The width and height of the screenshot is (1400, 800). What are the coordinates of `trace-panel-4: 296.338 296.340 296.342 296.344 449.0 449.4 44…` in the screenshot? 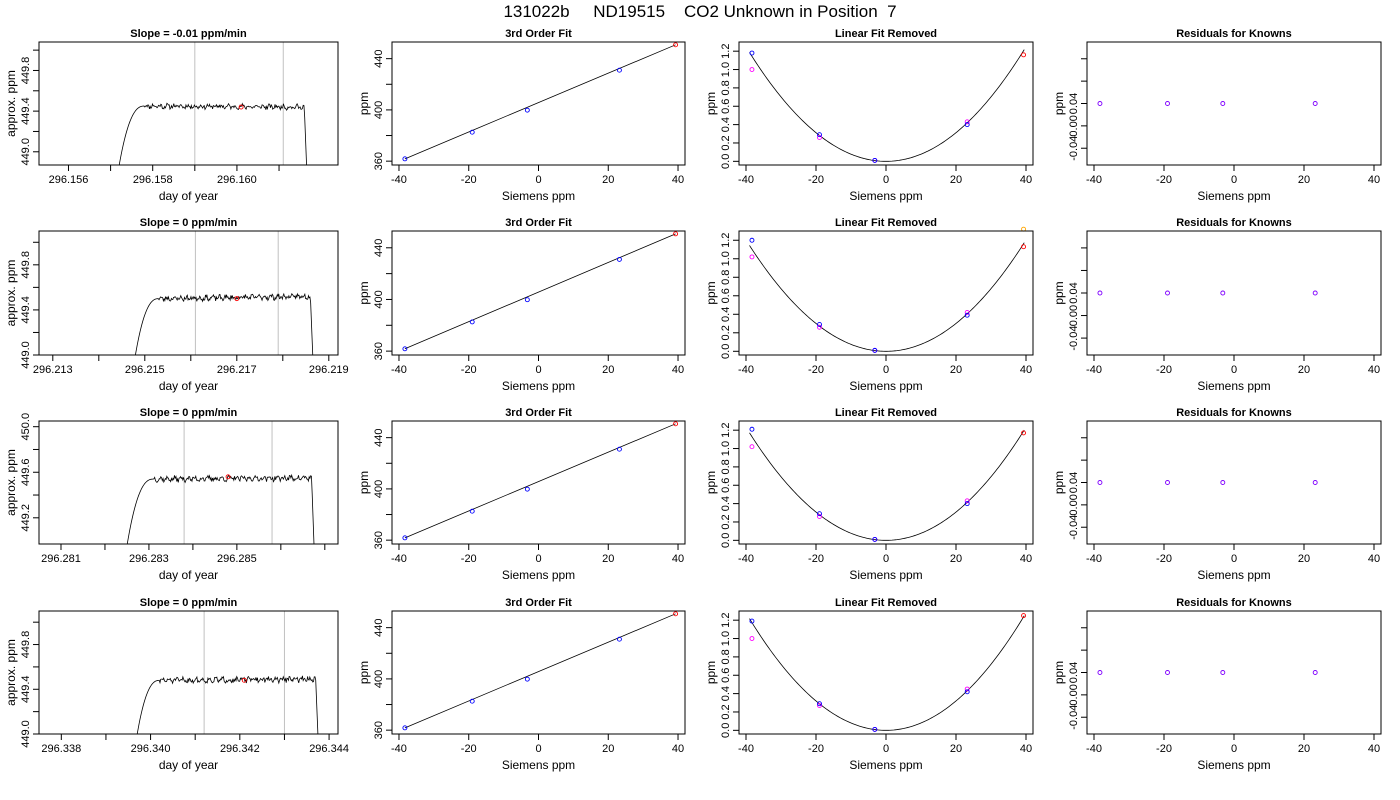 It's located at (176, 684).